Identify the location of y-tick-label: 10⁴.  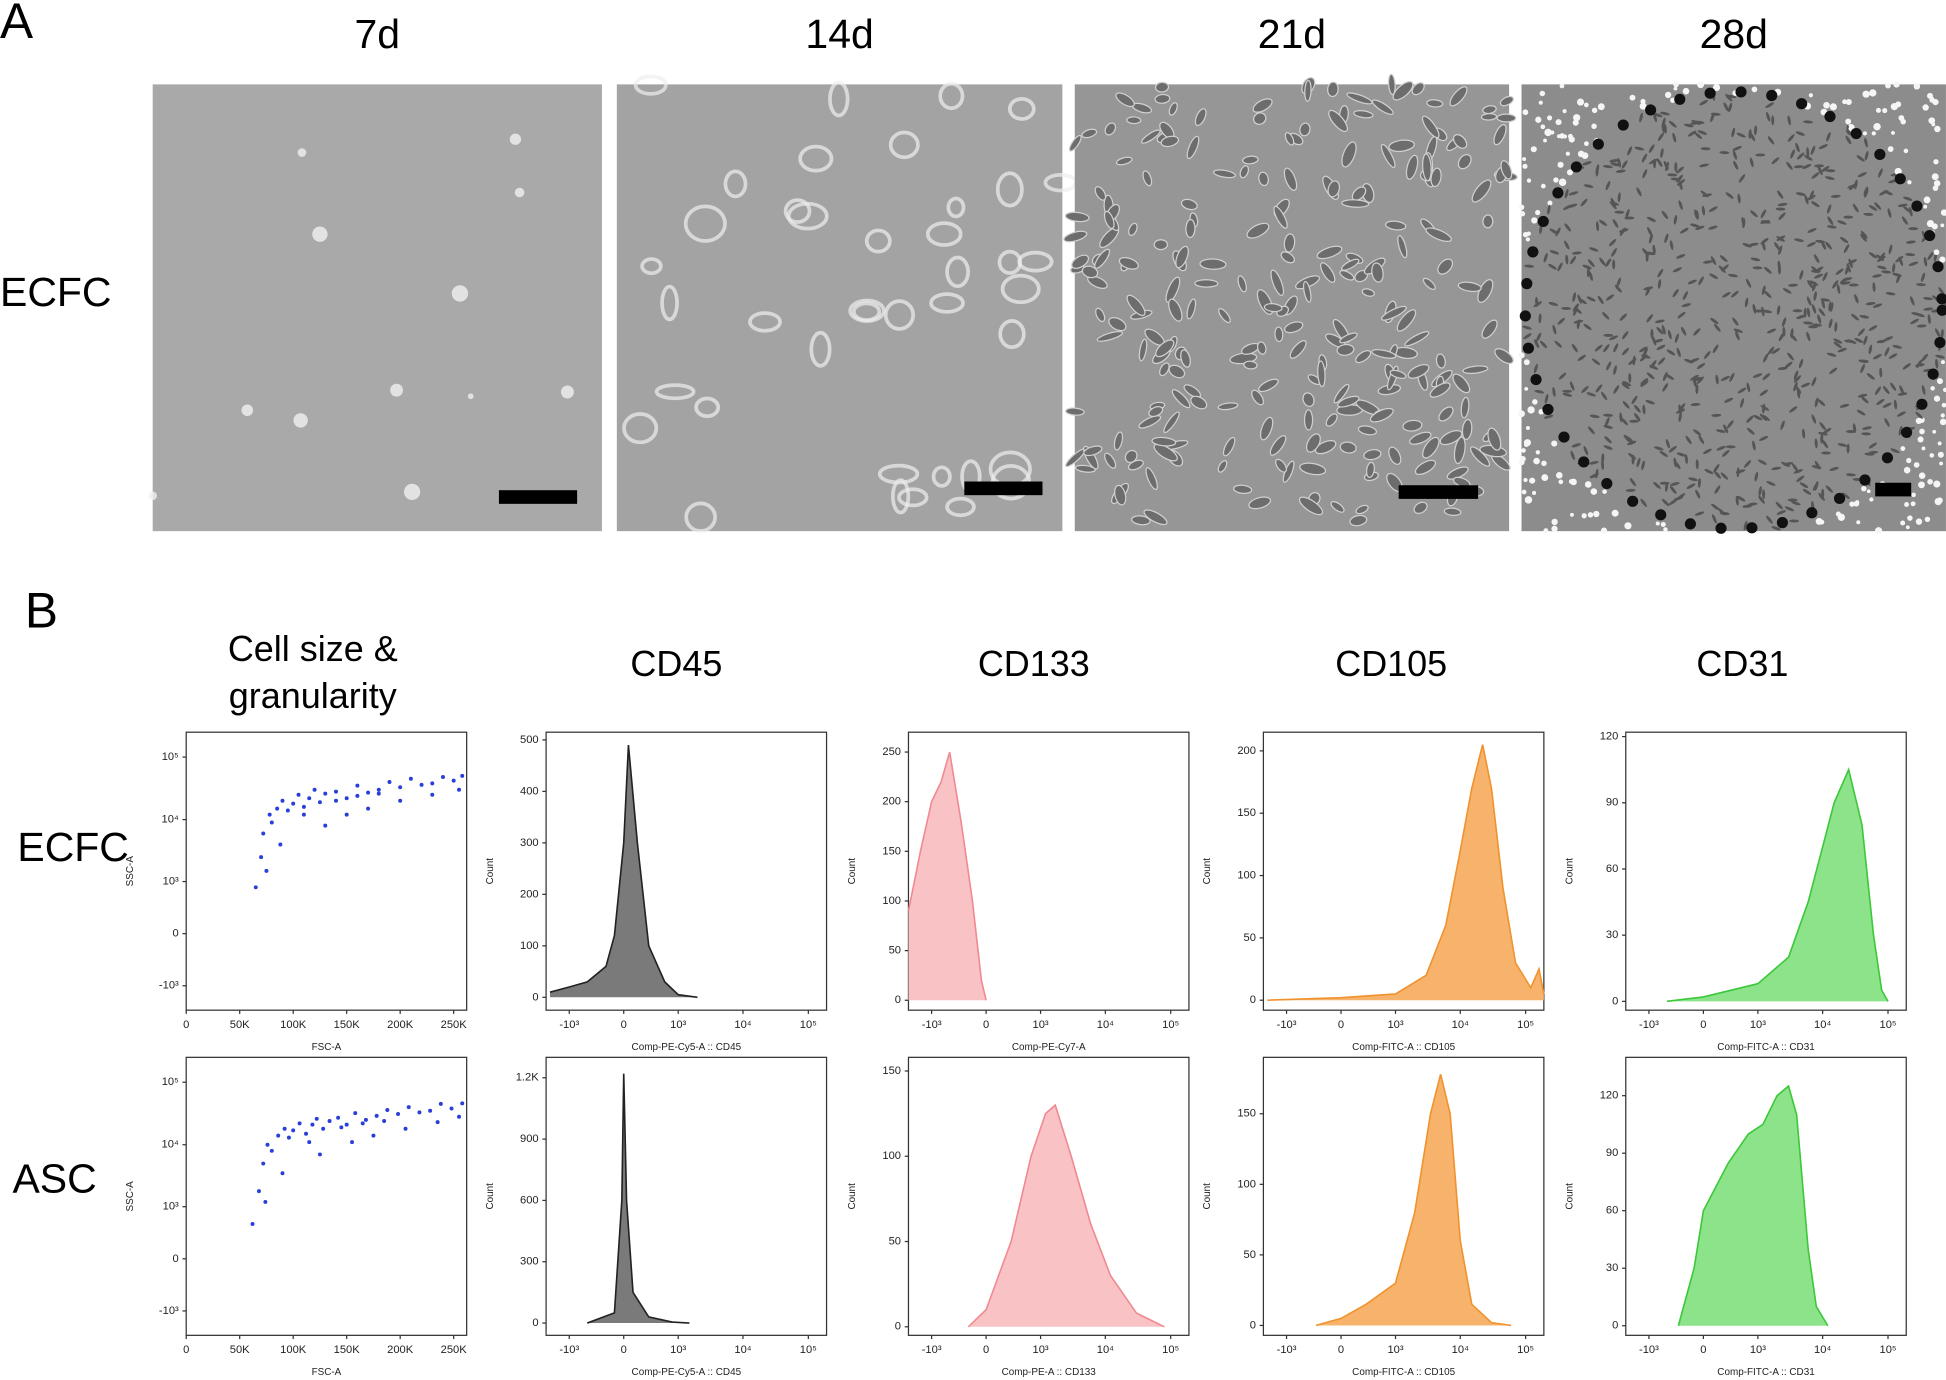
(170, 820).